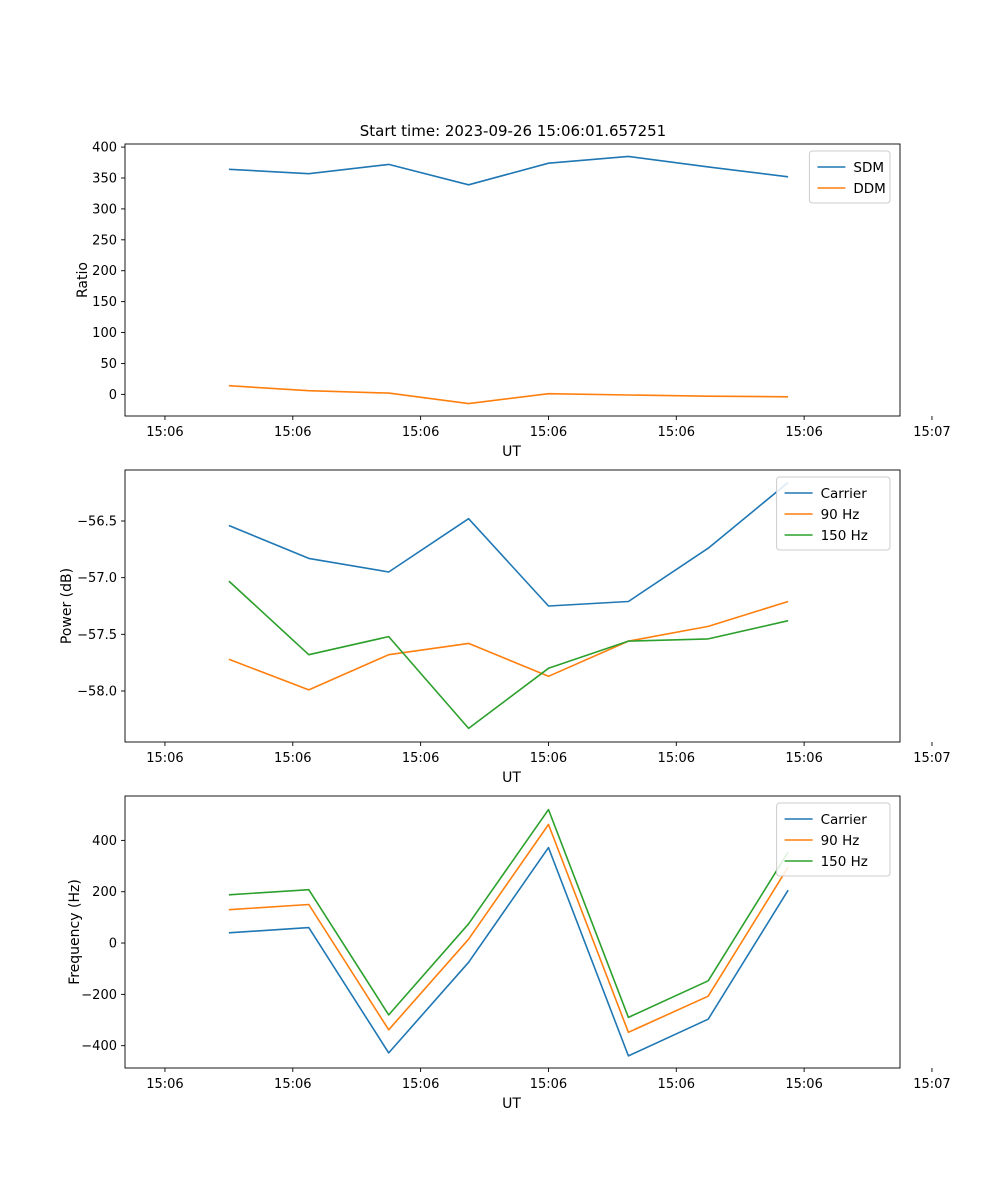 This screenshot has height=1200, width=1000. I want to click on y-tick-label: −57.0, so click(97, 578).